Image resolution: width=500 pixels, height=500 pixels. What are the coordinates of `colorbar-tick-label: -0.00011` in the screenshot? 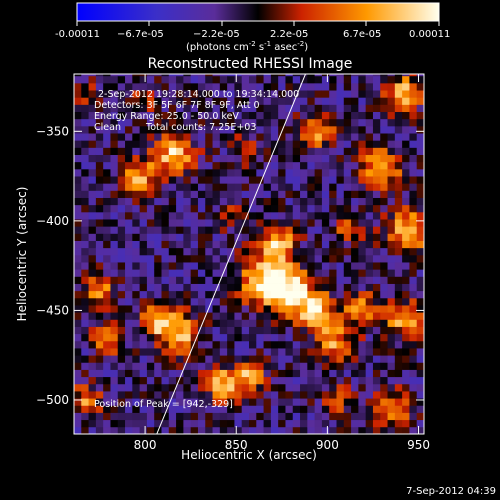 It's located at (77, 34).